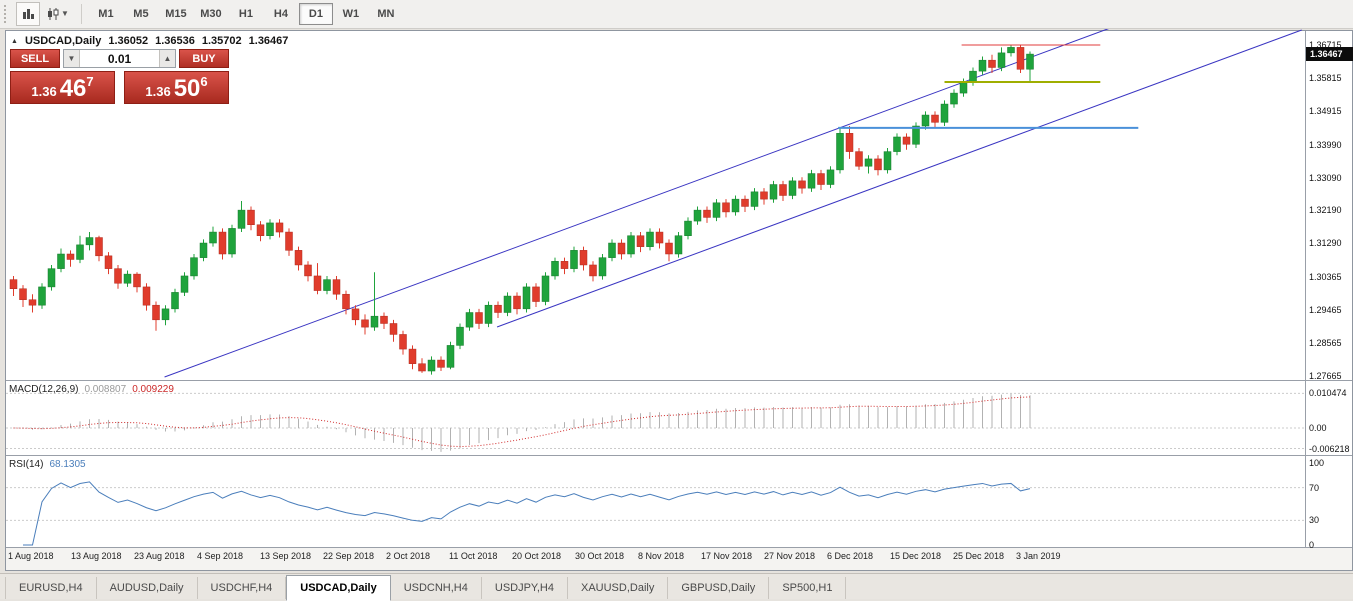 This screenshot has height=601, width=1353. What do you see at coordinates (727, 556) in the screenshot?
I see `date-axis-label: 17 Nov 2018` at bounding box center [727, 556].